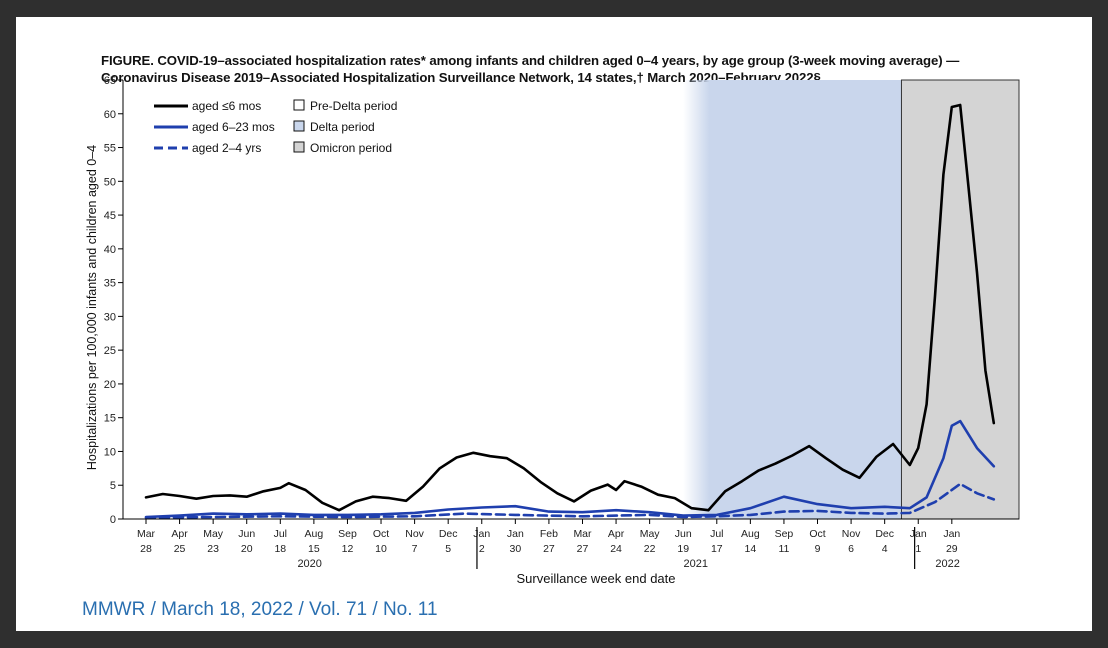 The image size is (1108, 648). I want to click on x-tick-day: 22, so click(650, 549).